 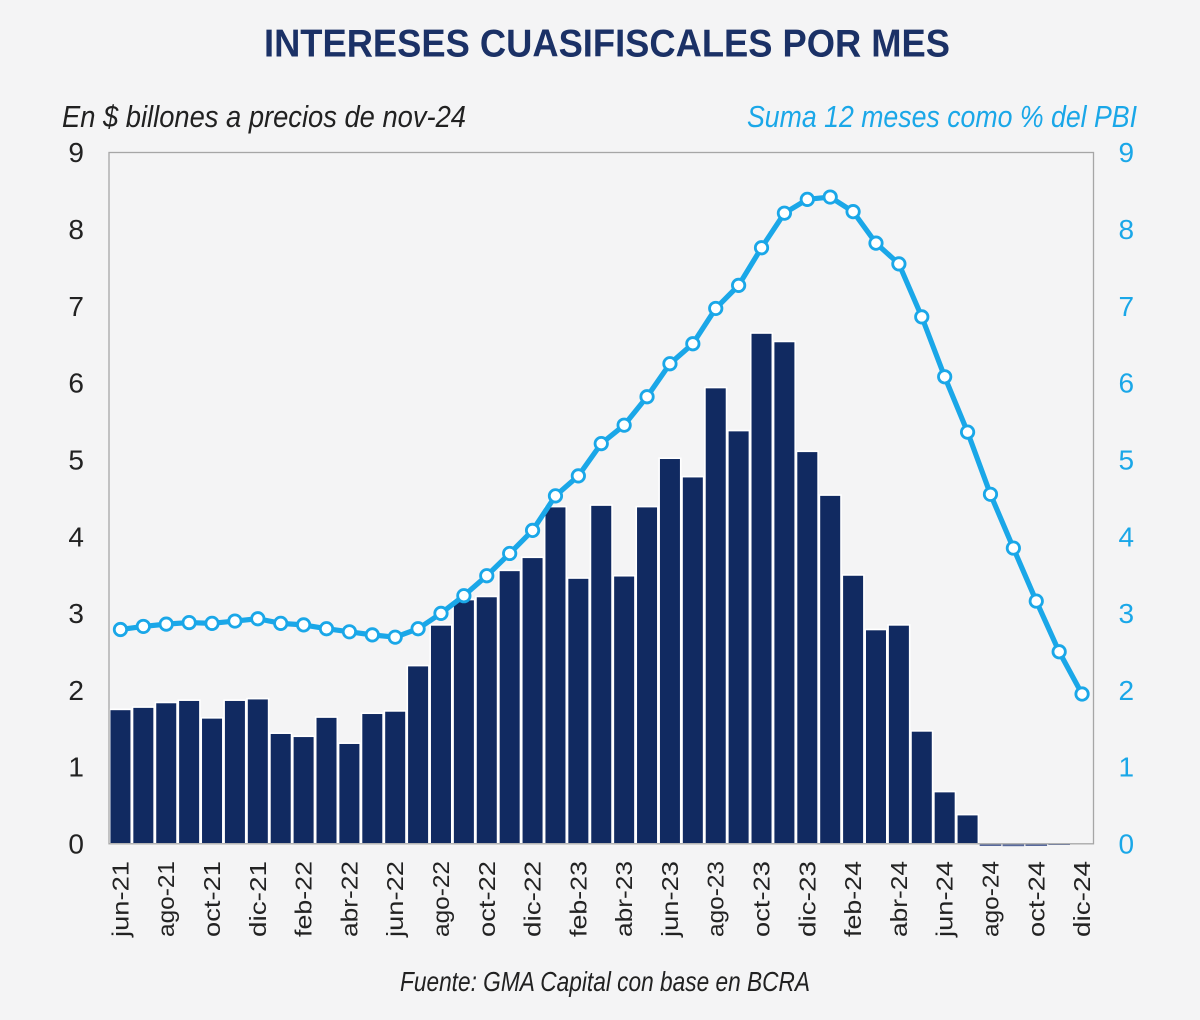 I want to click on svg-text: abr-23, so click(x=624, y=899).